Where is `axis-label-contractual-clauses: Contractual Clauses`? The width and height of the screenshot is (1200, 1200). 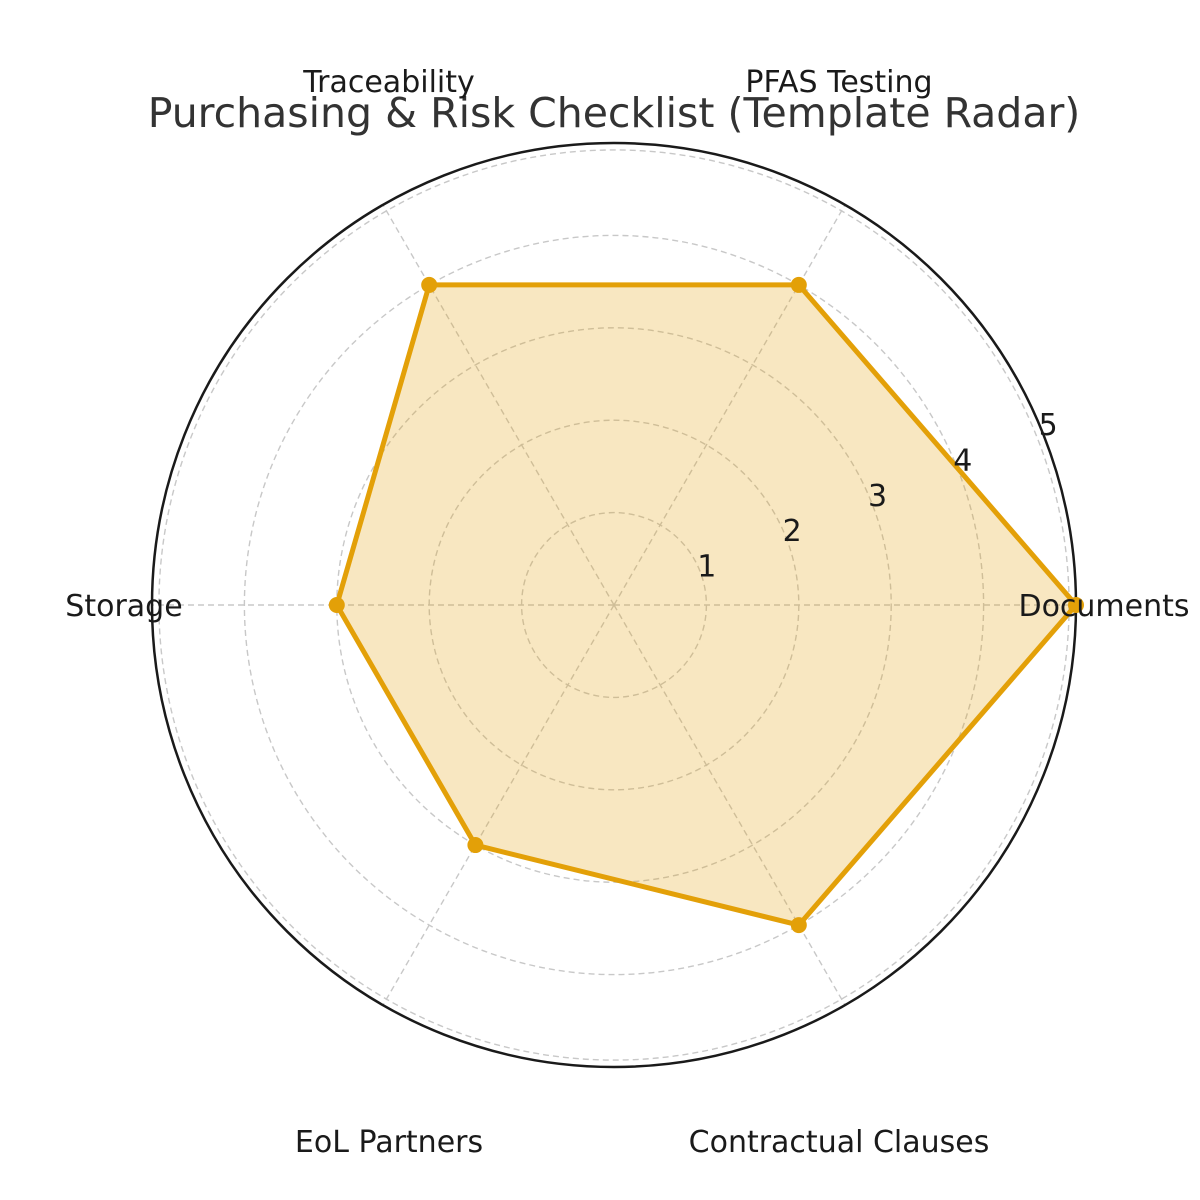 axis-label-contractual-clauses: Contractual Clauses is located at coordinates (839, 1142).